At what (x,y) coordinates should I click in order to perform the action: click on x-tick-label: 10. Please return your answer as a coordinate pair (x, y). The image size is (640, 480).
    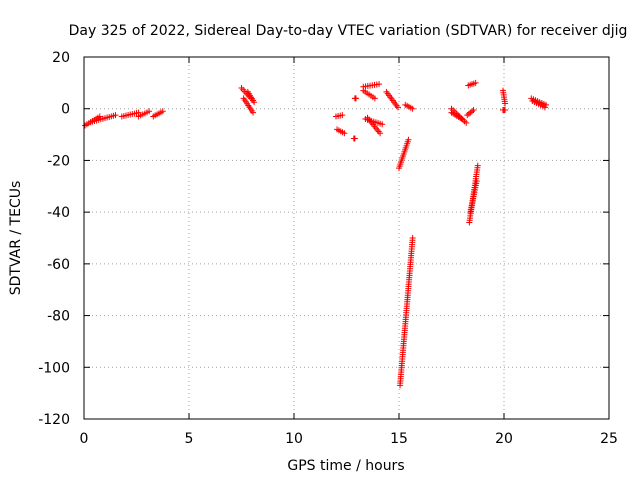
    Looking at the image, I should click on (294, 439).